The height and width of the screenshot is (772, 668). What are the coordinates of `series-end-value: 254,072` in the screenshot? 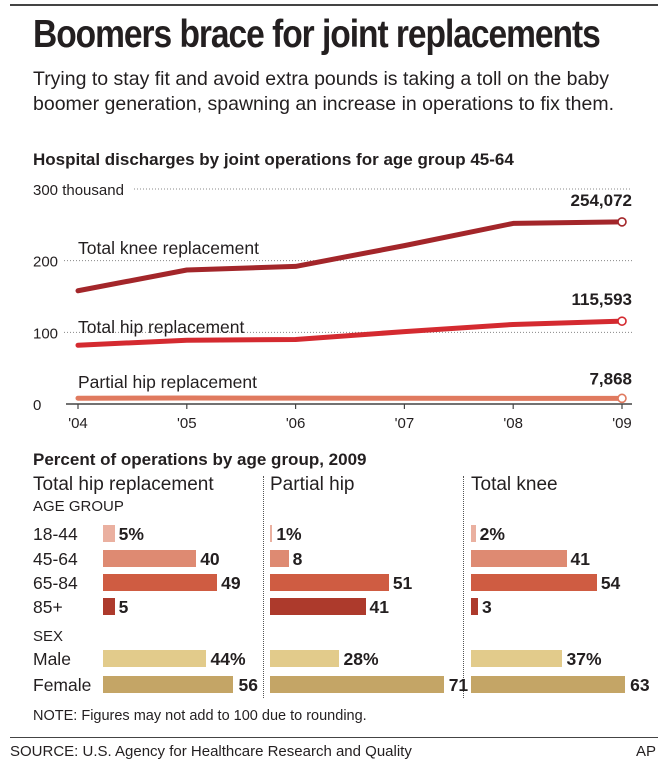 It's located at (601, 200).